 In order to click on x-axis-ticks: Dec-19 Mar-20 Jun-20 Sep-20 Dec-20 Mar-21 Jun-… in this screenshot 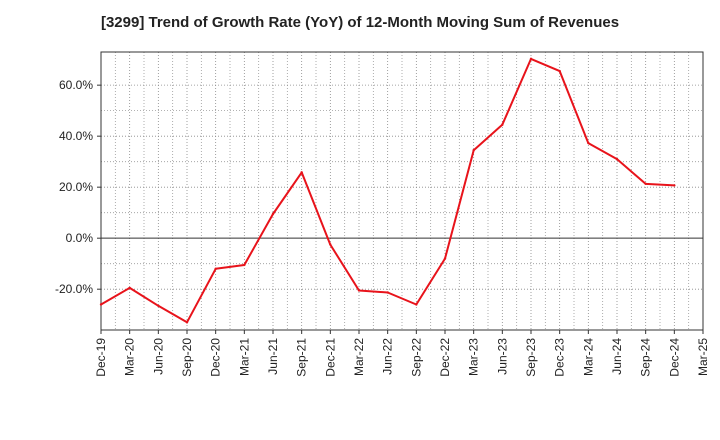, I will do `click(402, 353)`.